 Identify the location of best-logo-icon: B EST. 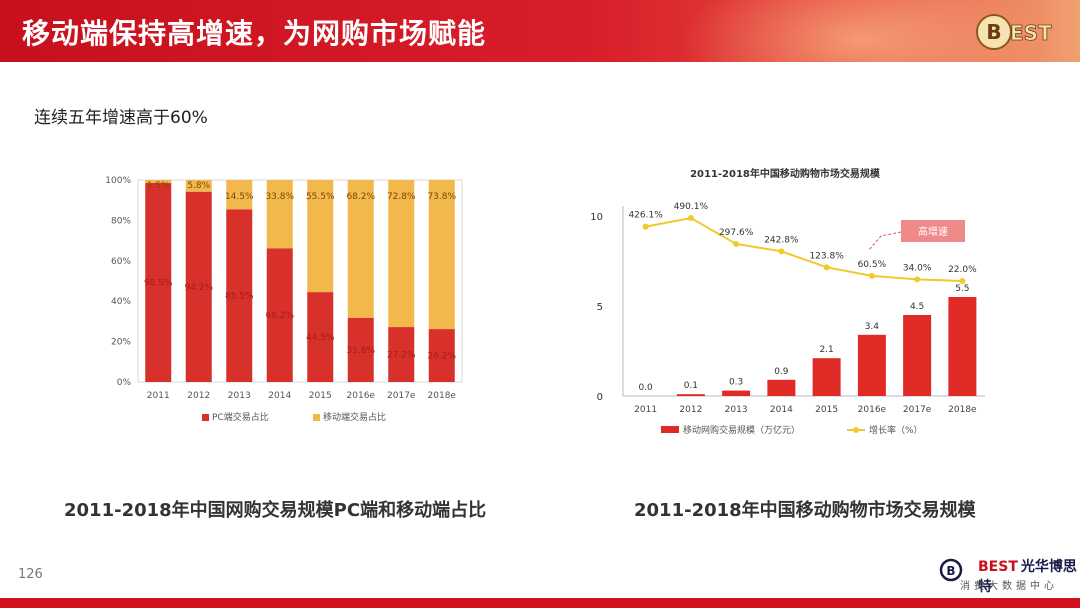
(1014, 32).